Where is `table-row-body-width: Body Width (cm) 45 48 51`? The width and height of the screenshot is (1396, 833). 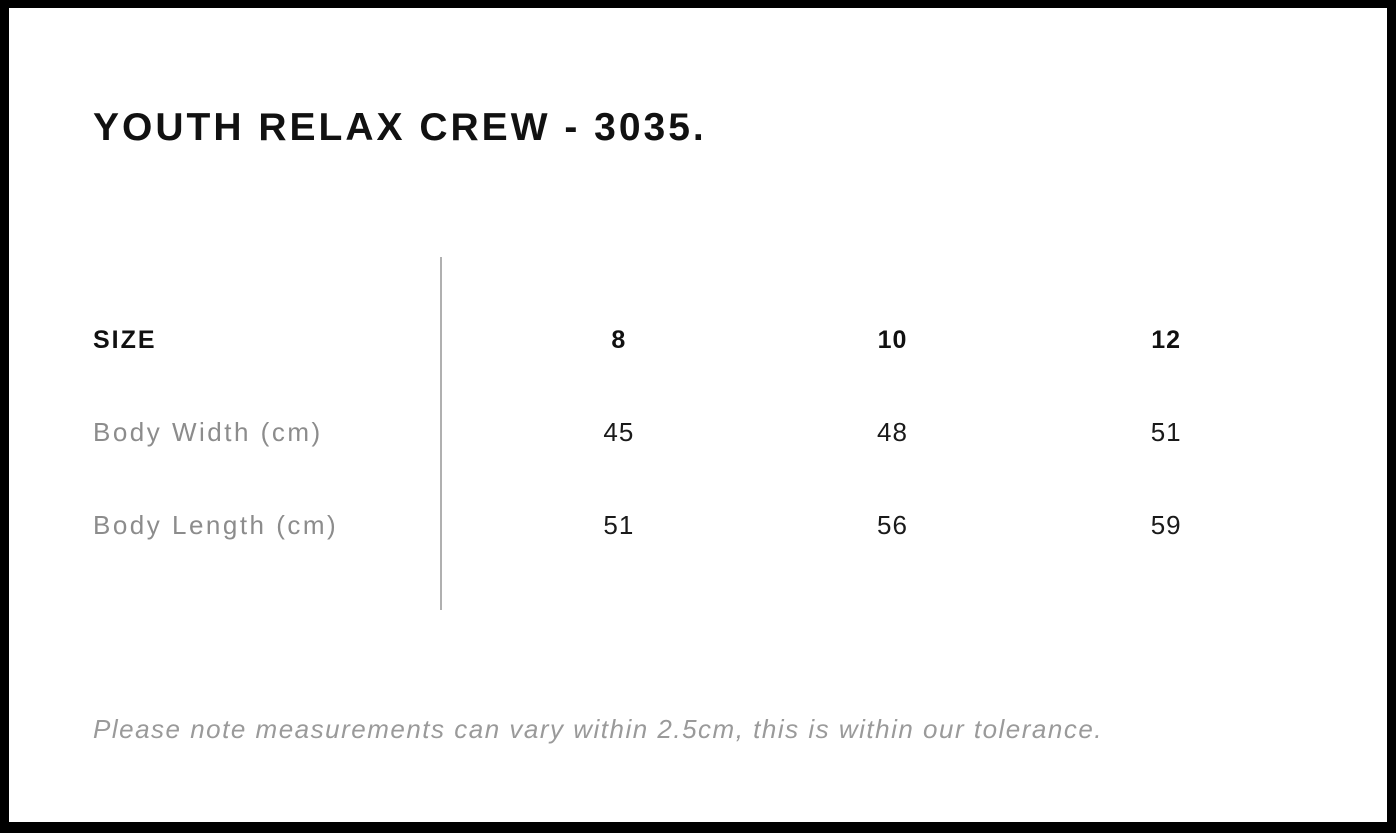 table-row-body-width: Body Width (cm) 45 48 51 is located at coordinates (698, 432).